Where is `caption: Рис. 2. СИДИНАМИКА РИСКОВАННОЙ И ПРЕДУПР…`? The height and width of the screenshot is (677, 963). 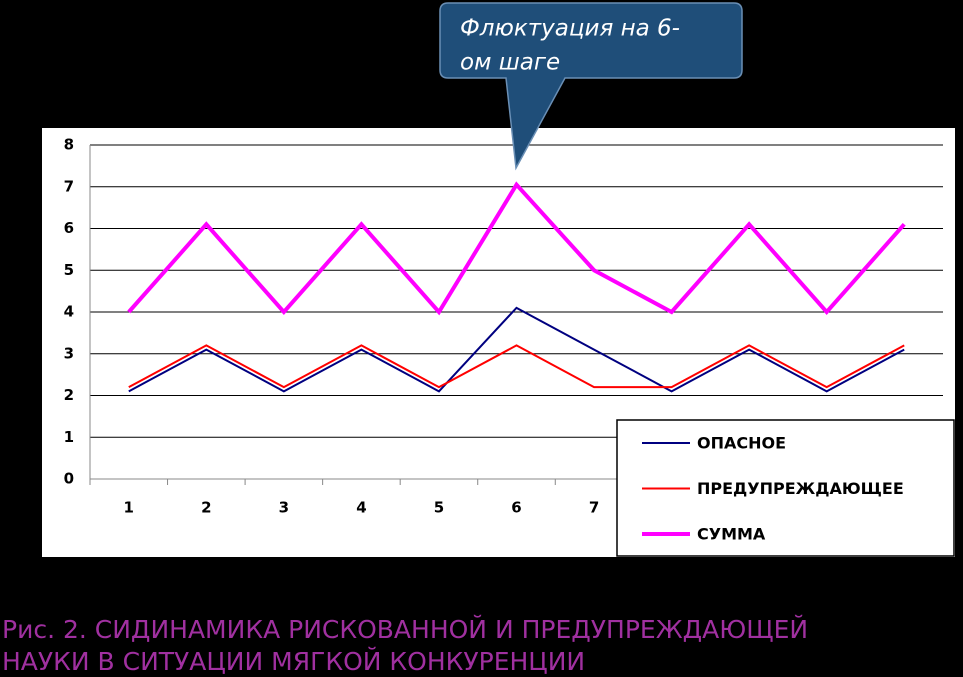
caption: Рис. 2. СИДИНАМИКА РИСКОВАННОЙ И ПРЕДУПР… is located at coordinates (405, 629).